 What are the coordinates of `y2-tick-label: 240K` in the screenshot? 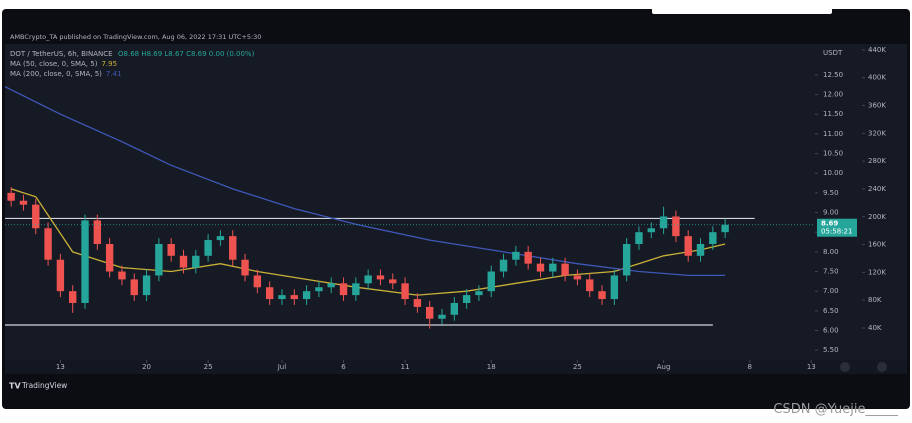 It's located at (877, 189).